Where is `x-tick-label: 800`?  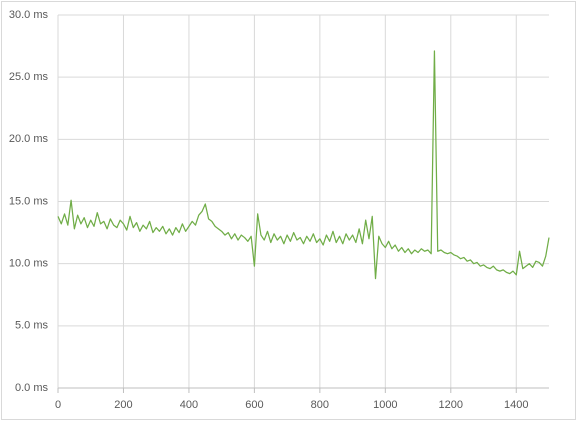
x-tick-label: 800 is located at coordinates (320, 405).